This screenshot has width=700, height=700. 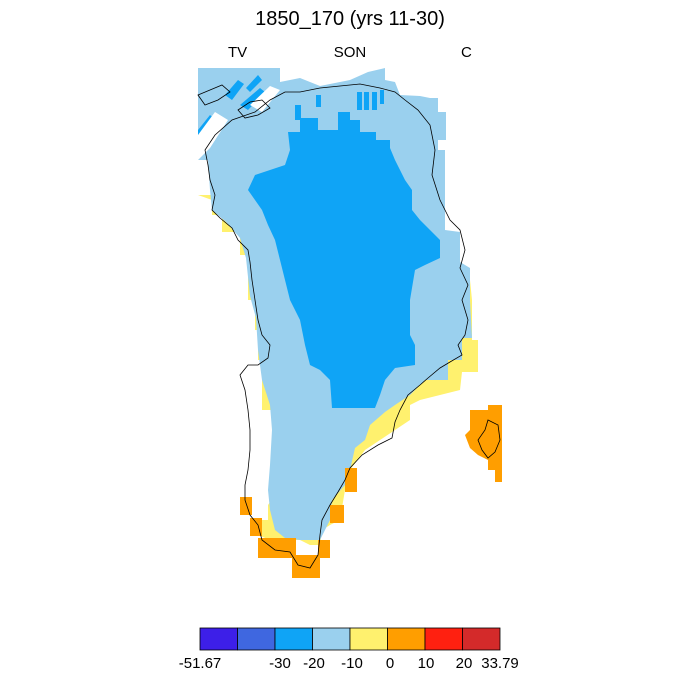 I want to click on colorbar-tick-label: -20, so click(x=314, y=663).